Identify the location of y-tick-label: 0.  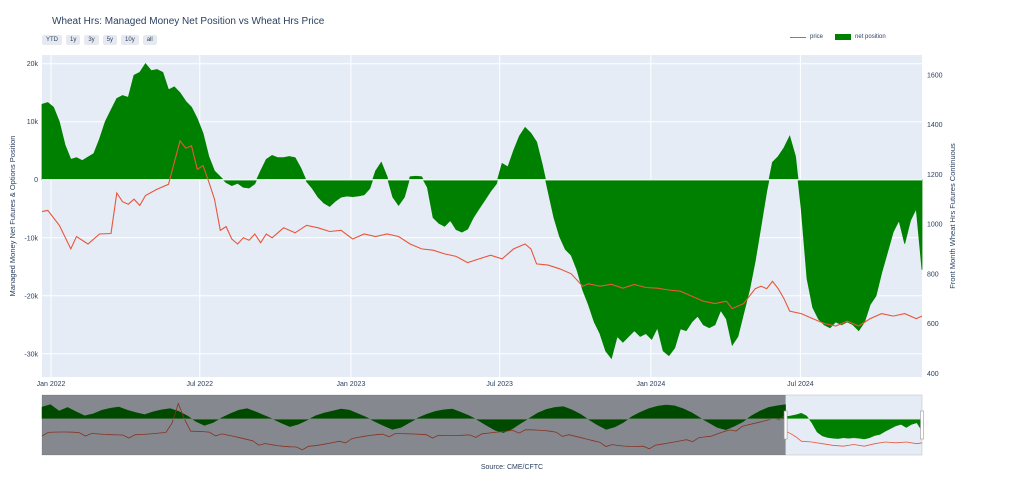
(36, 180).